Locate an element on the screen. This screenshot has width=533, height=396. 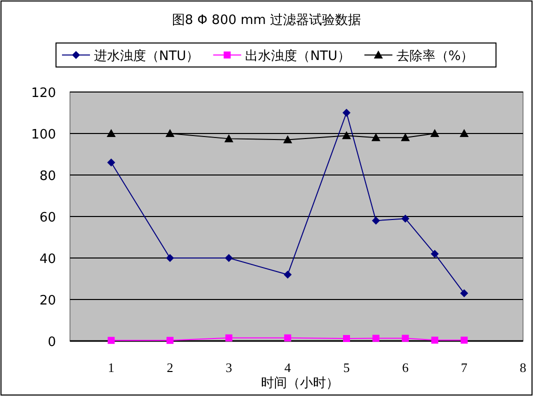
x-tick-label: 5 is located at coordinates (346, 367).